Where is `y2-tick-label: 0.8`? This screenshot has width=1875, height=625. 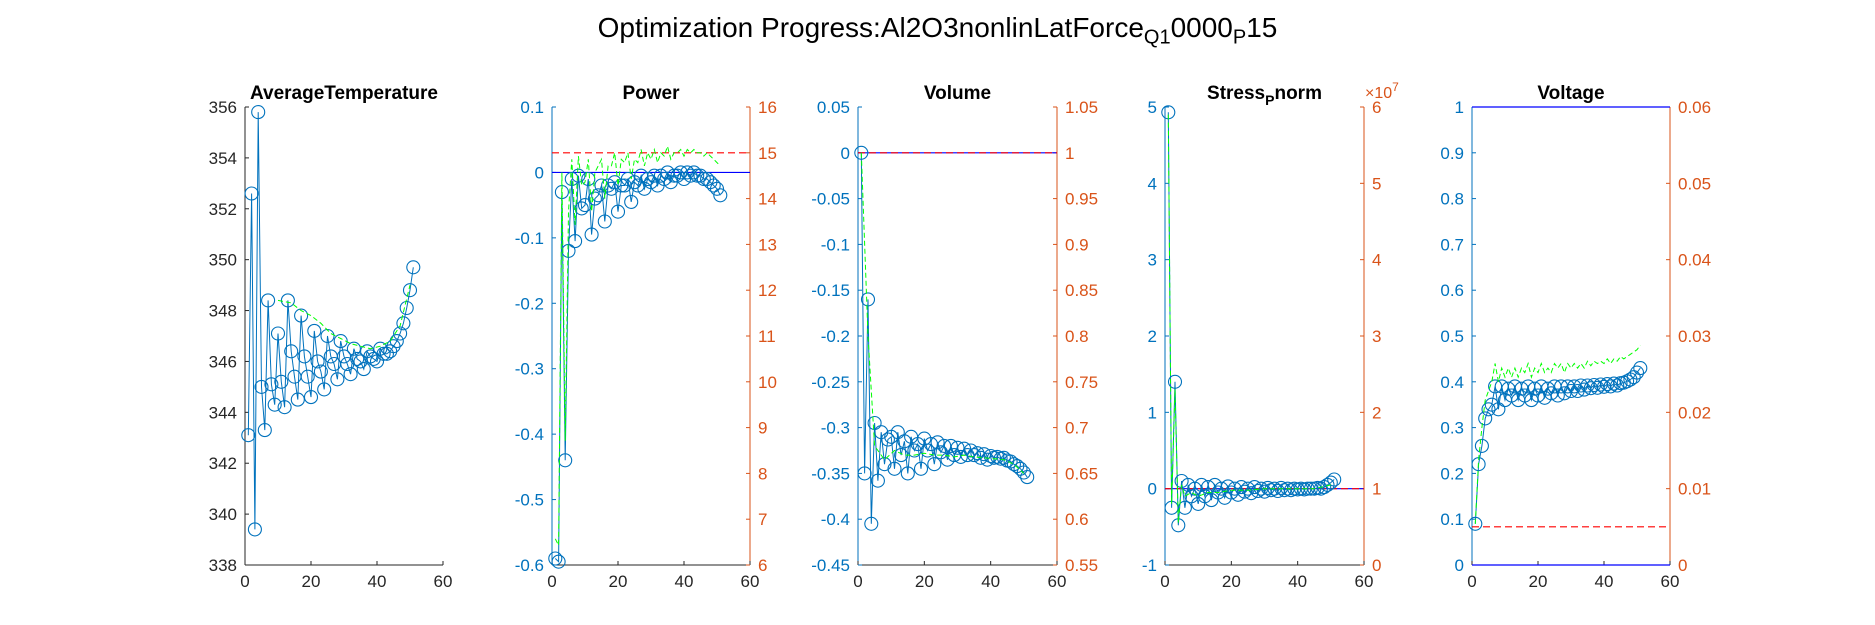 y2-tick-label: 0.8 is located at coordinates (1077, 336).